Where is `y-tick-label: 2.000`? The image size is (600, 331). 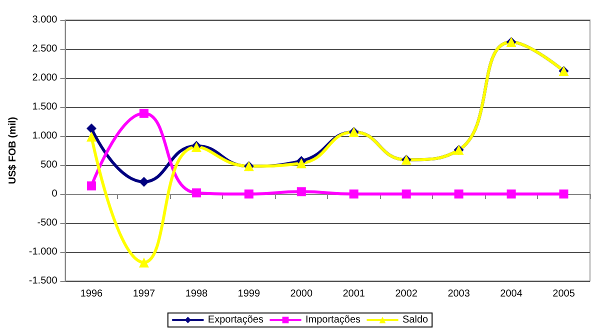
y-tick-label: 2.000 is located at coordinates (45, 78).